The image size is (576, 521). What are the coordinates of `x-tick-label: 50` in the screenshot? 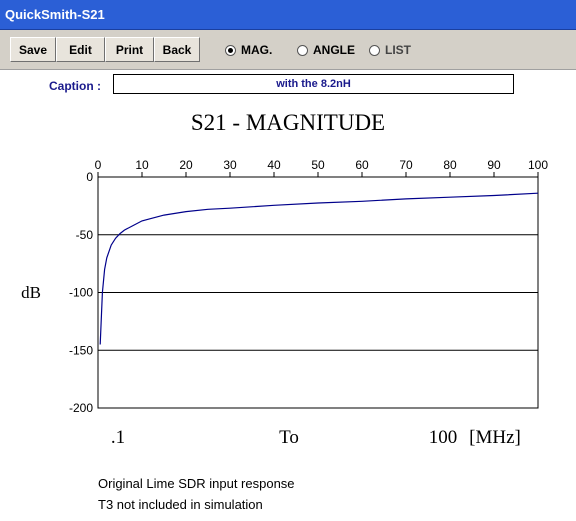 It's located at (318, 165).